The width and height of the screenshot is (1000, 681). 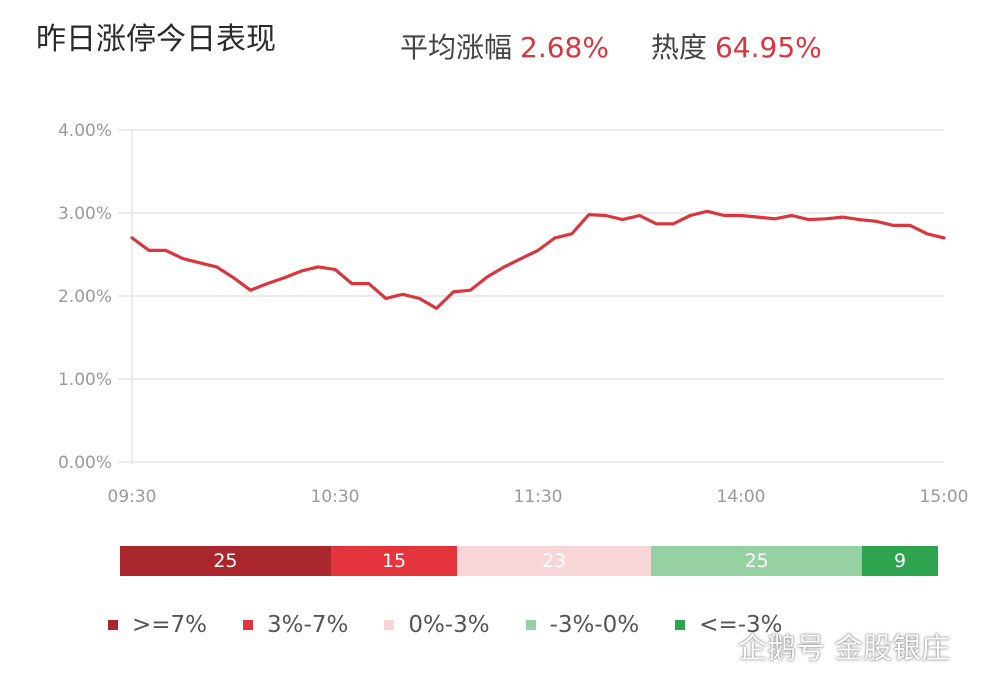 I want to click on x-tick-label: 09:30, so click(x=132, y=497).